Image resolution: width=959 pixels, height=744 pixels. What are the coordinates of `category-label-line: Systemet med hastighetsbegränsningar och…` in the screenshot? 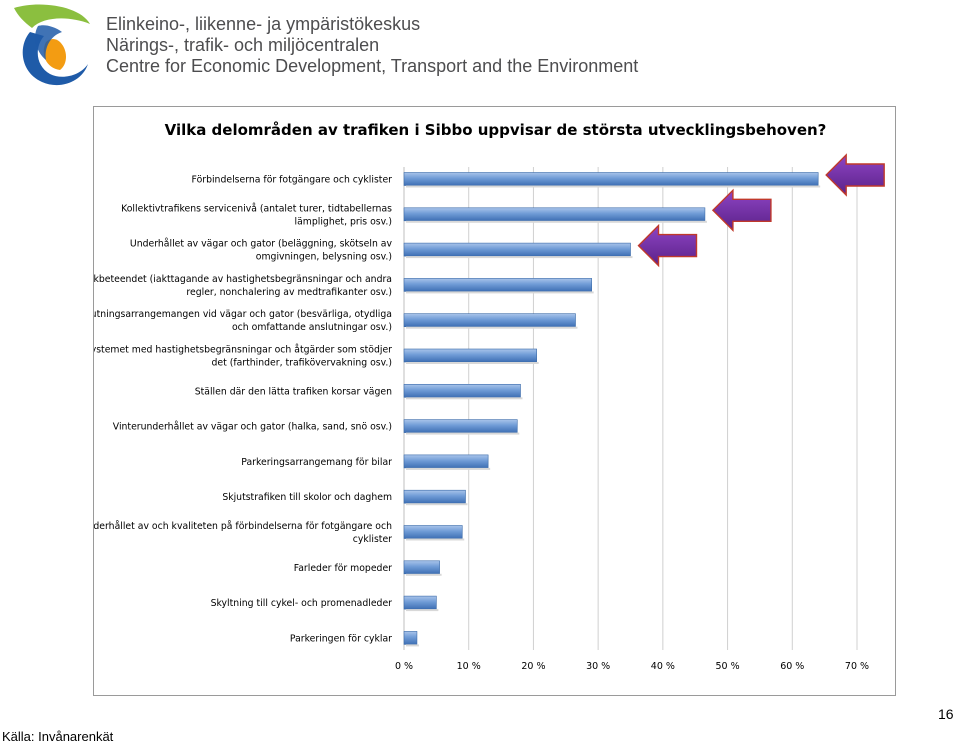 It's located at (243, 350).